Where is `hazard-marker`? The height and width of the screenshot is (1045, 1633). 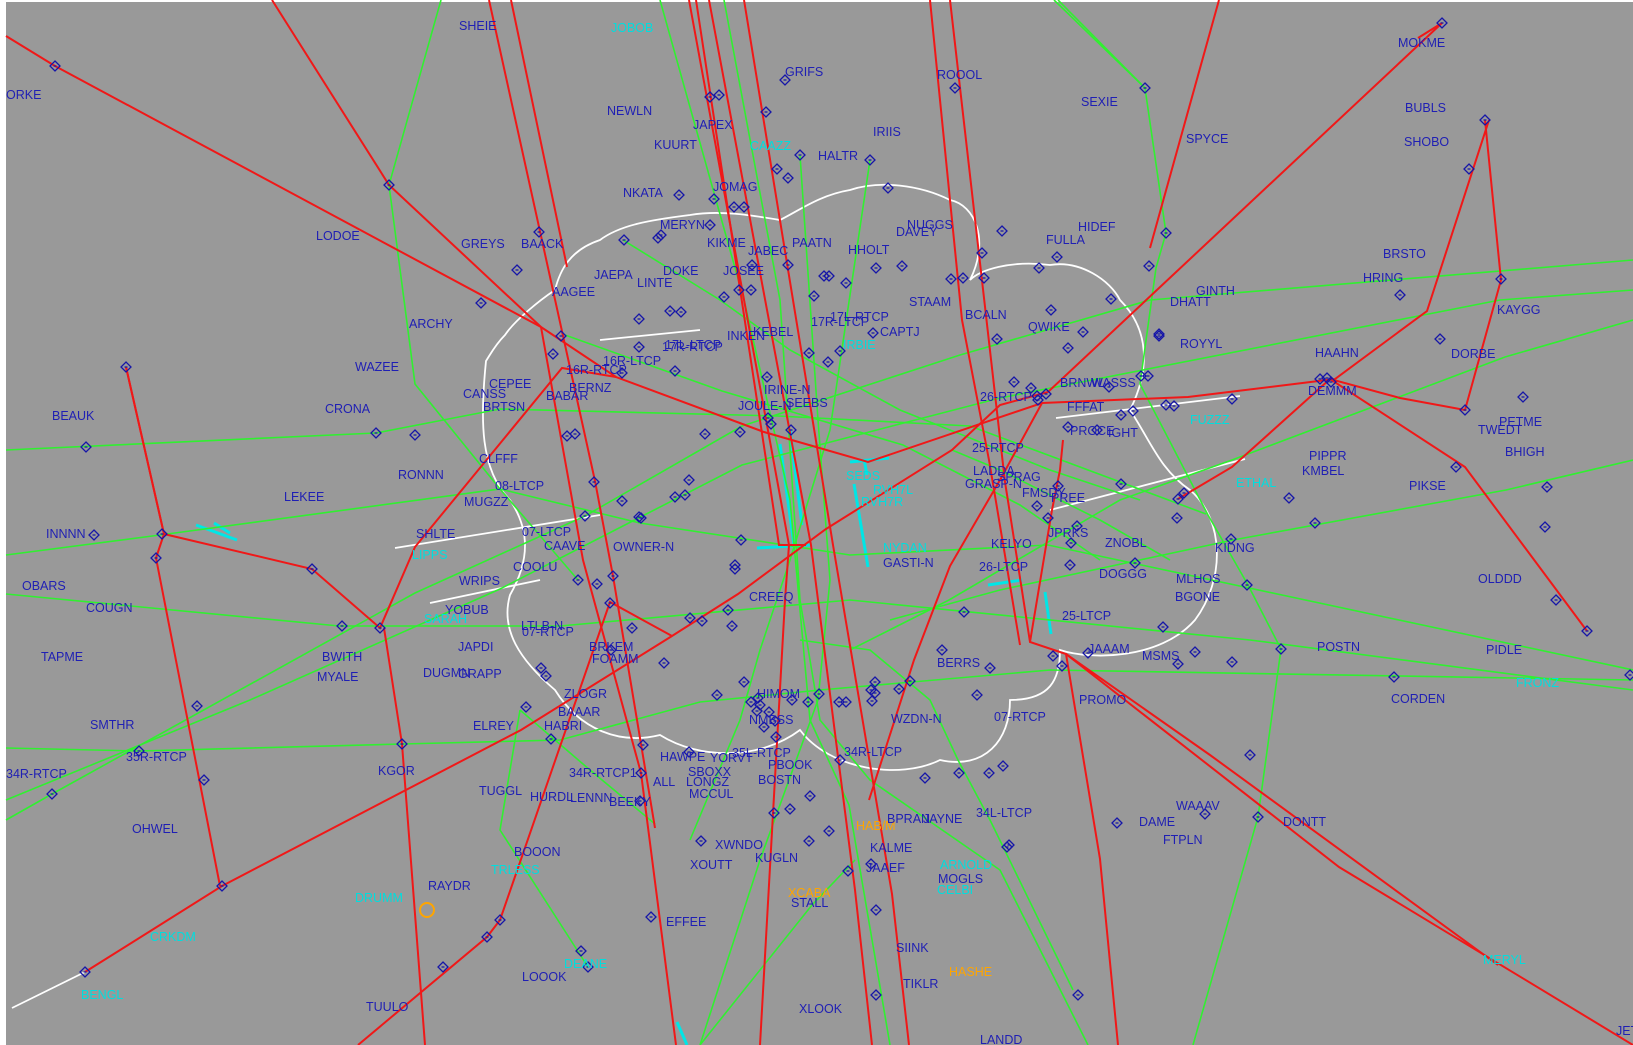
hazard-marker is located at coordinates (427, 910).